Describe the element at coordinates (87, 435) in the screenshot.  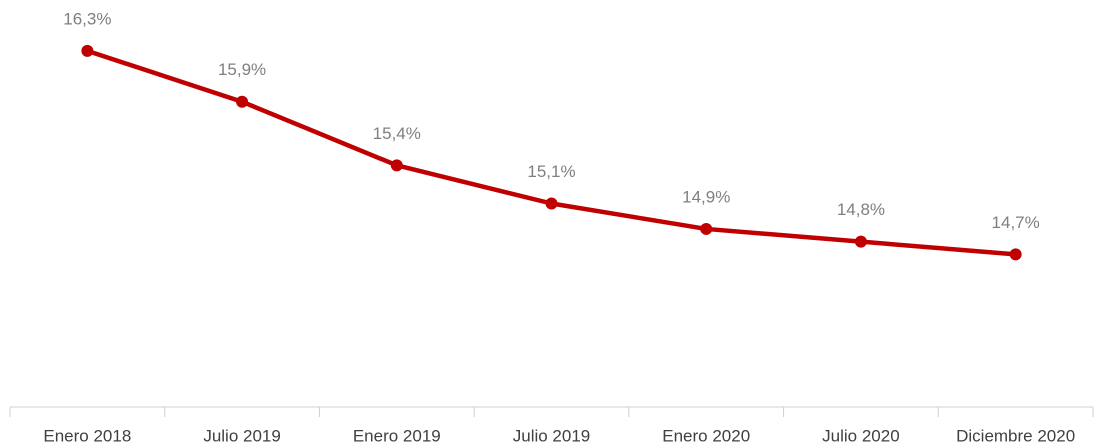
I see `x-tick-label: Enero 2018` at that location.